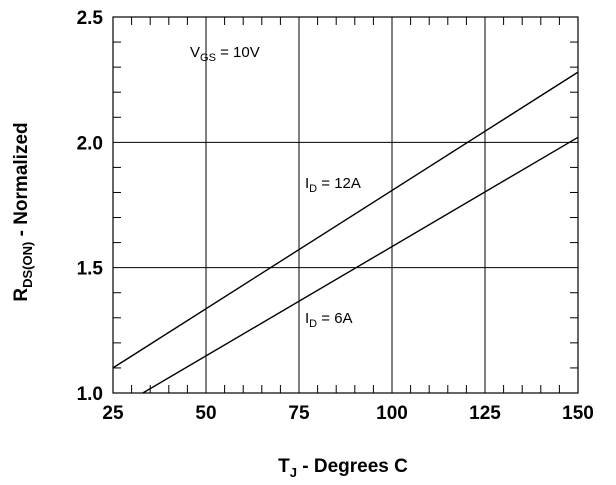 The image size is (616, 485). I want to click on x-tick-label: 100, so click(392, 413).